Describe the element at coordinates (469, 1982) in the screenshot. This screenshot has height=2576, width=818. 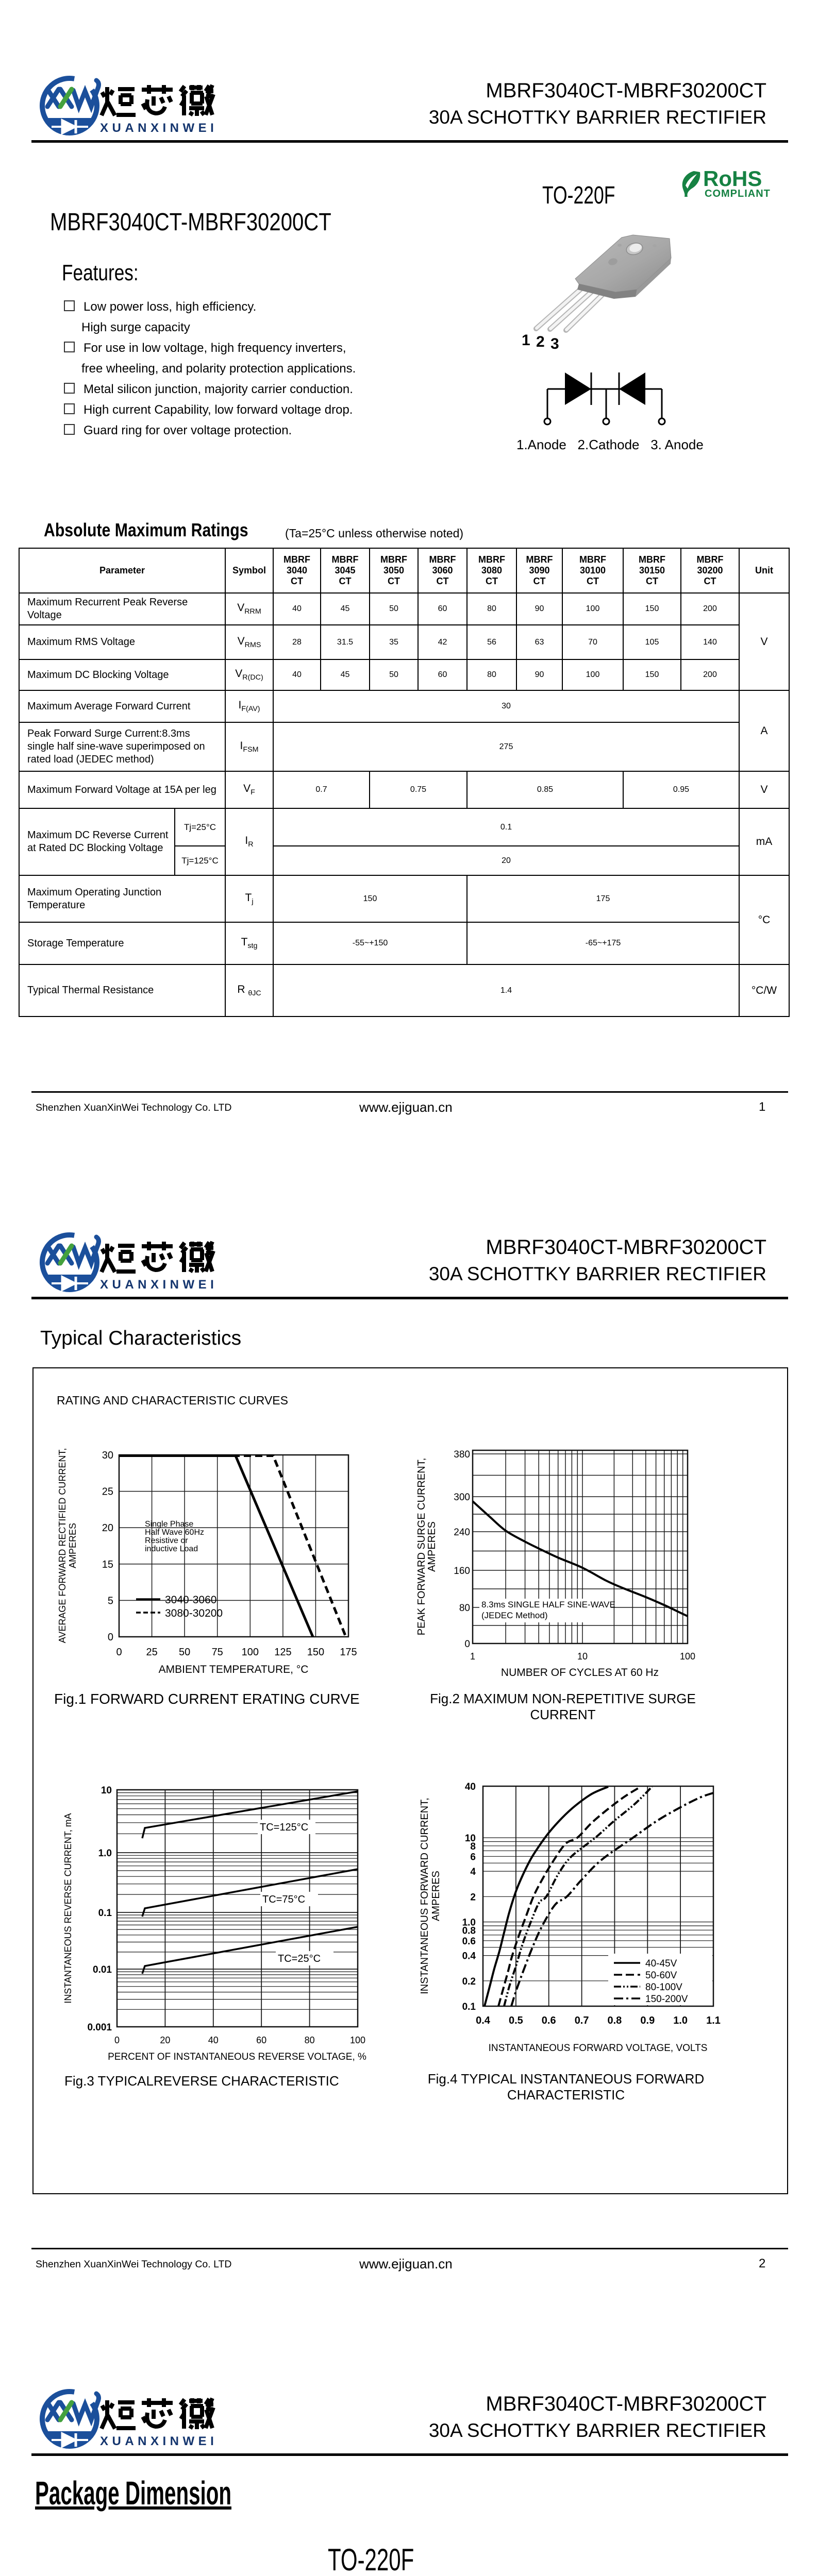
I see `svg-text: 0.2` at that location.